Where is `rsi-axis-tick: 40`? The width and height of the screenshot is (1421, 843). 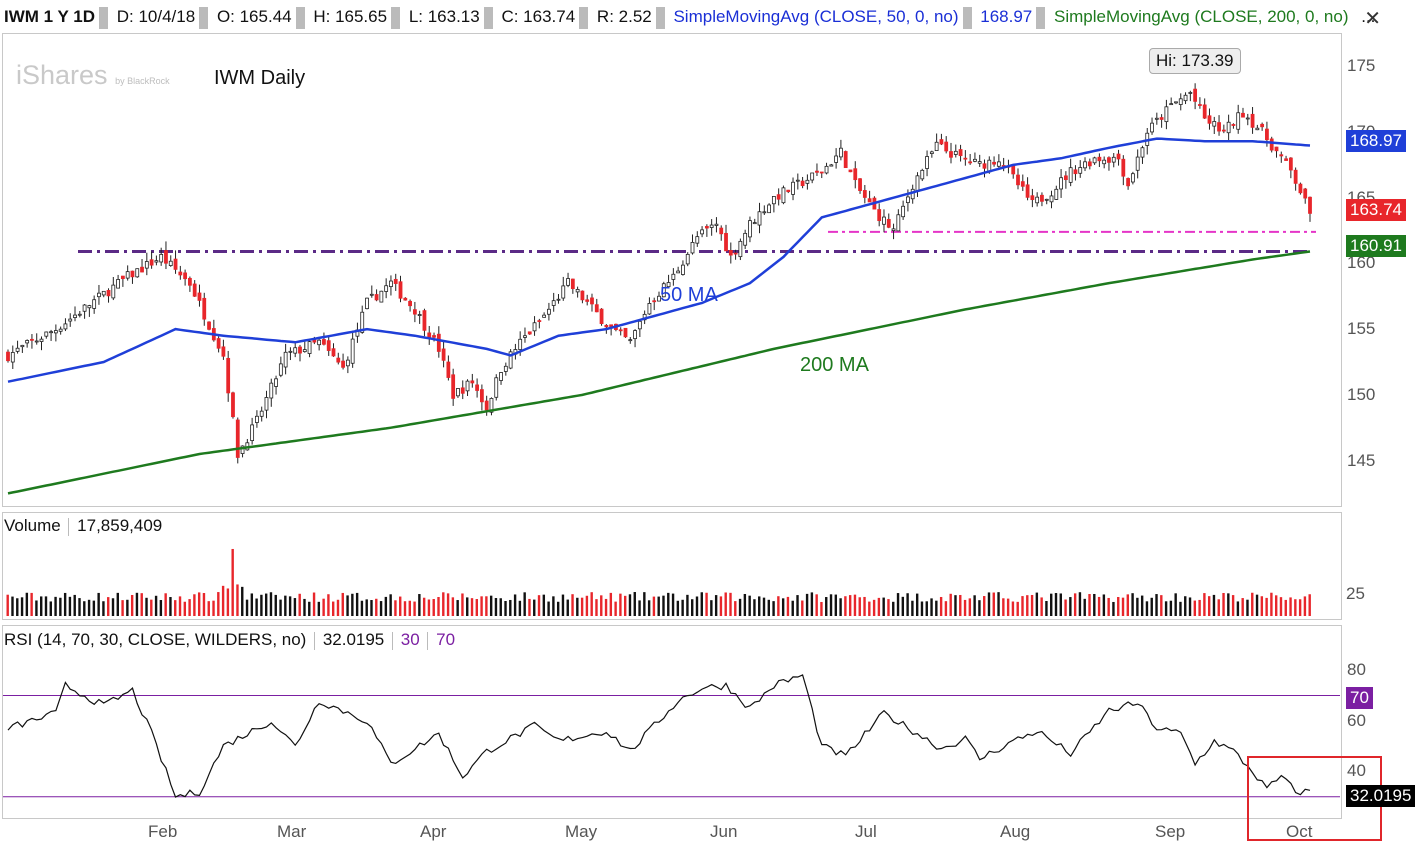
rsi-axis-tick: 40 is located at coordinates (1356, 771).